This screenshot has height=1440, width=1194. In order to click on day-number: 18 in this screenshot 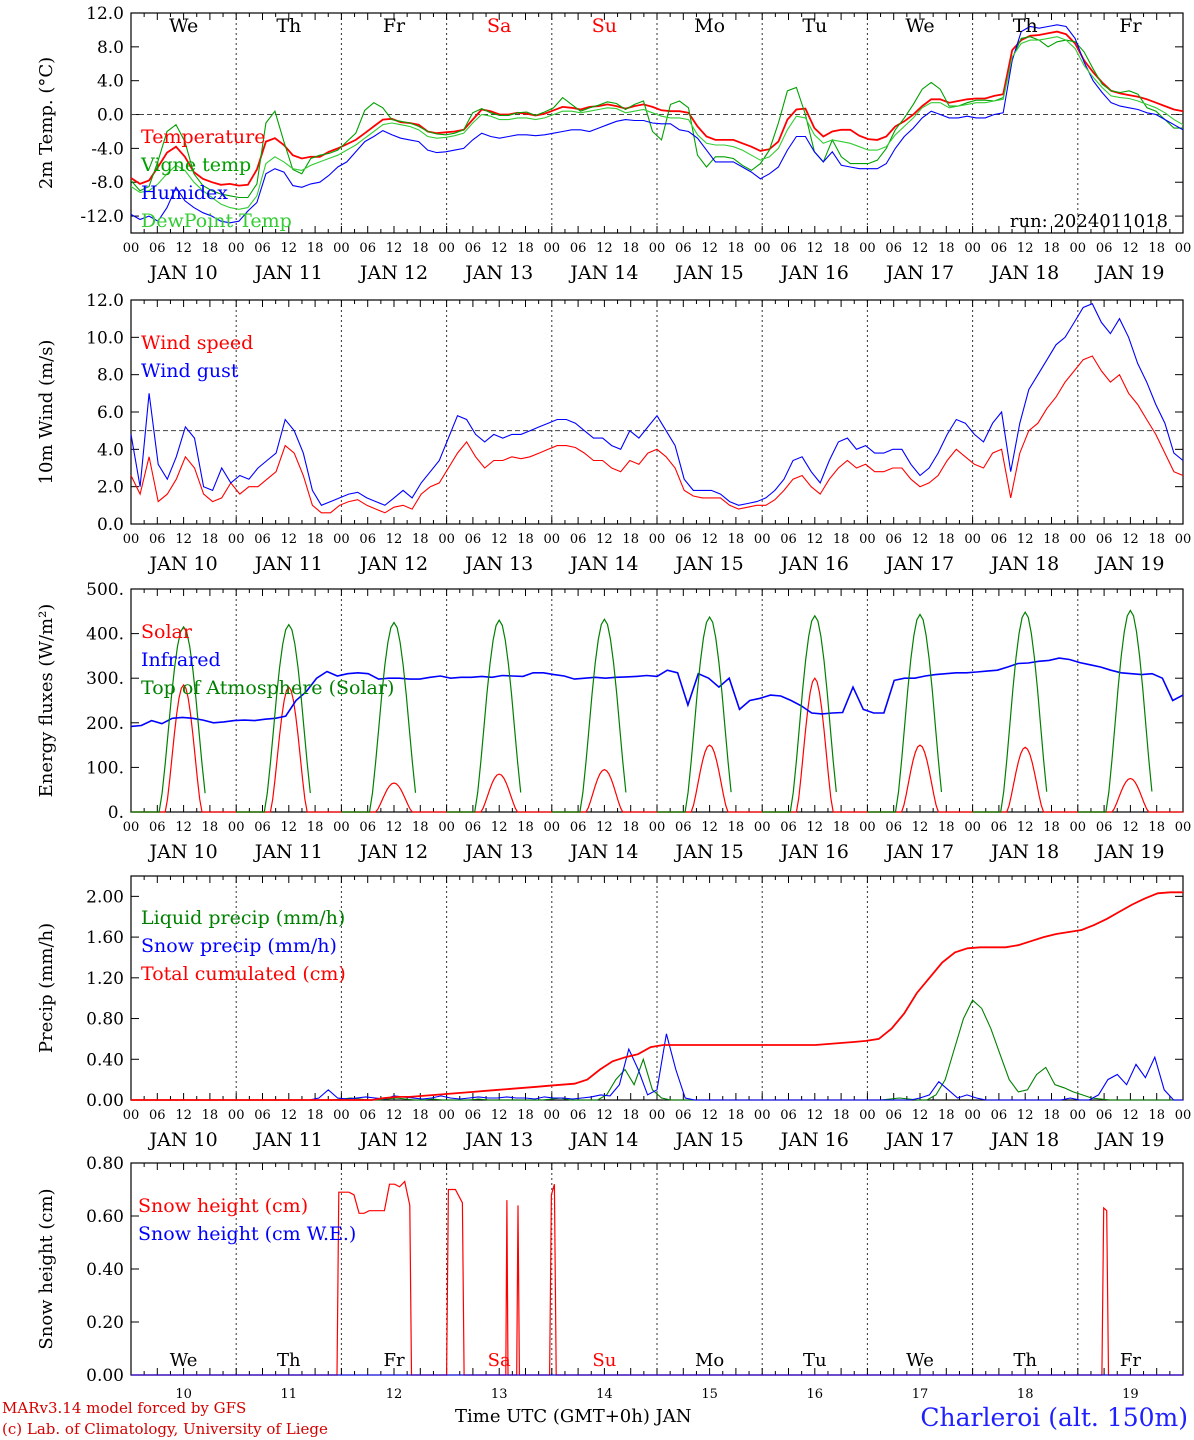, I will do `click(1025, 1394)`.